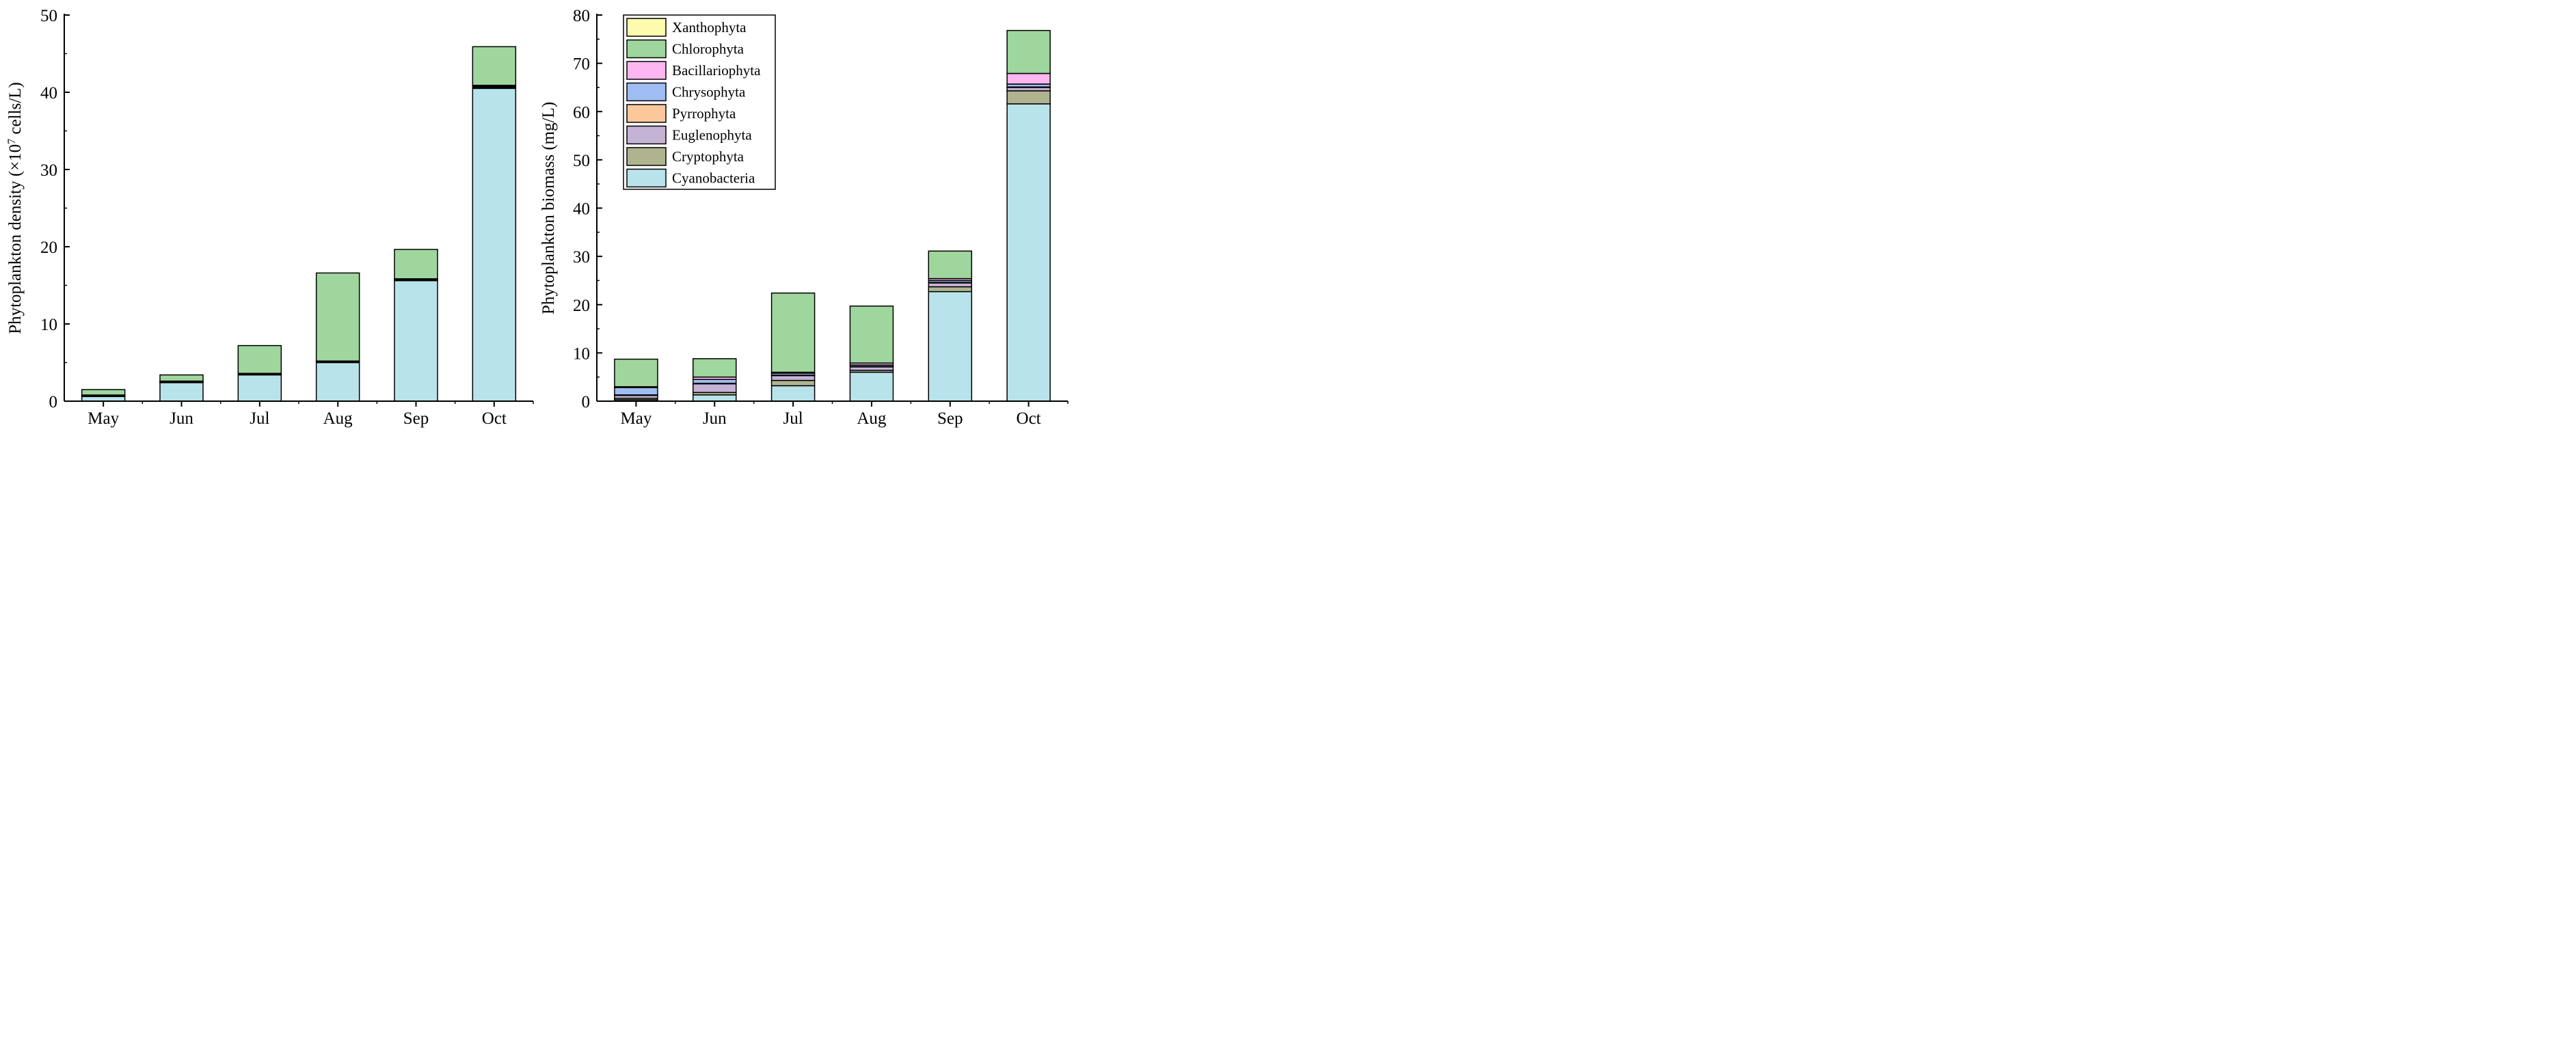  I want to click on density-bar-may-cyanobacteria, so click(103, 399).